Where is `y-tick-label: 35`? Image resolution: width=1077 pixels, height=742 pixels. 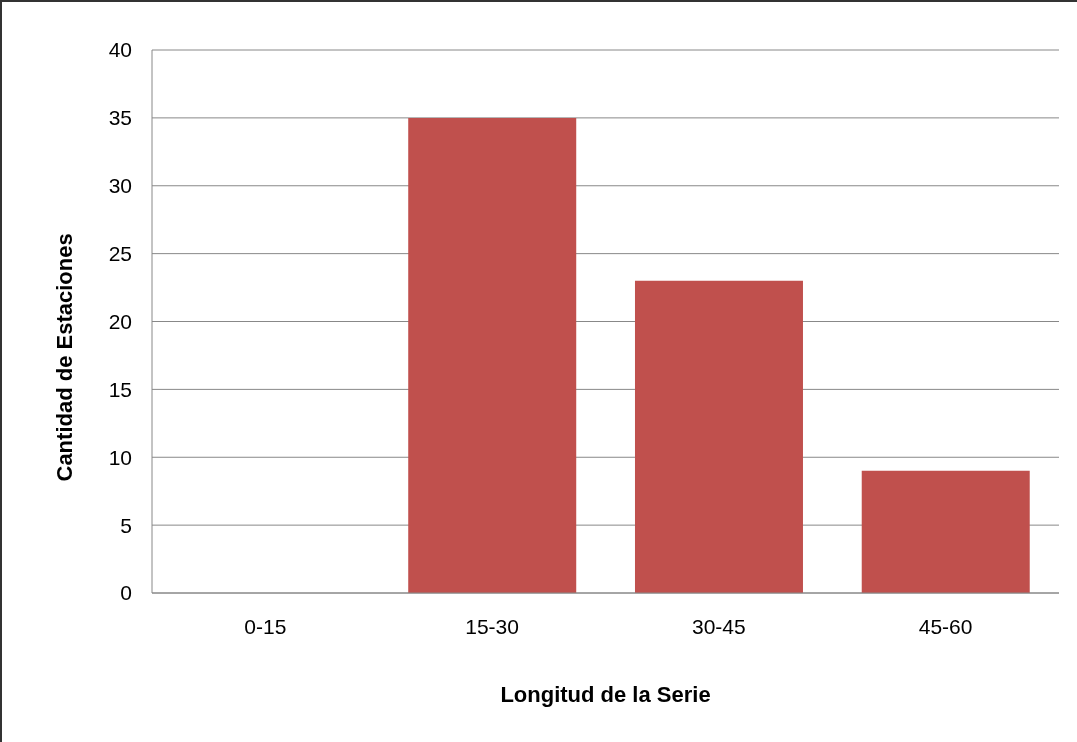 y-tick-label: 35 is located at coordinates (120, 118).